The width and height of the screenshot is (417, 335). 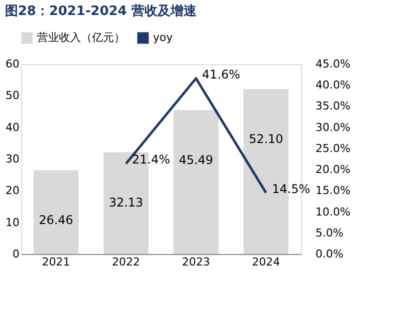 I want to click on x-tick-label: 2024, so click(x=266, y=262).